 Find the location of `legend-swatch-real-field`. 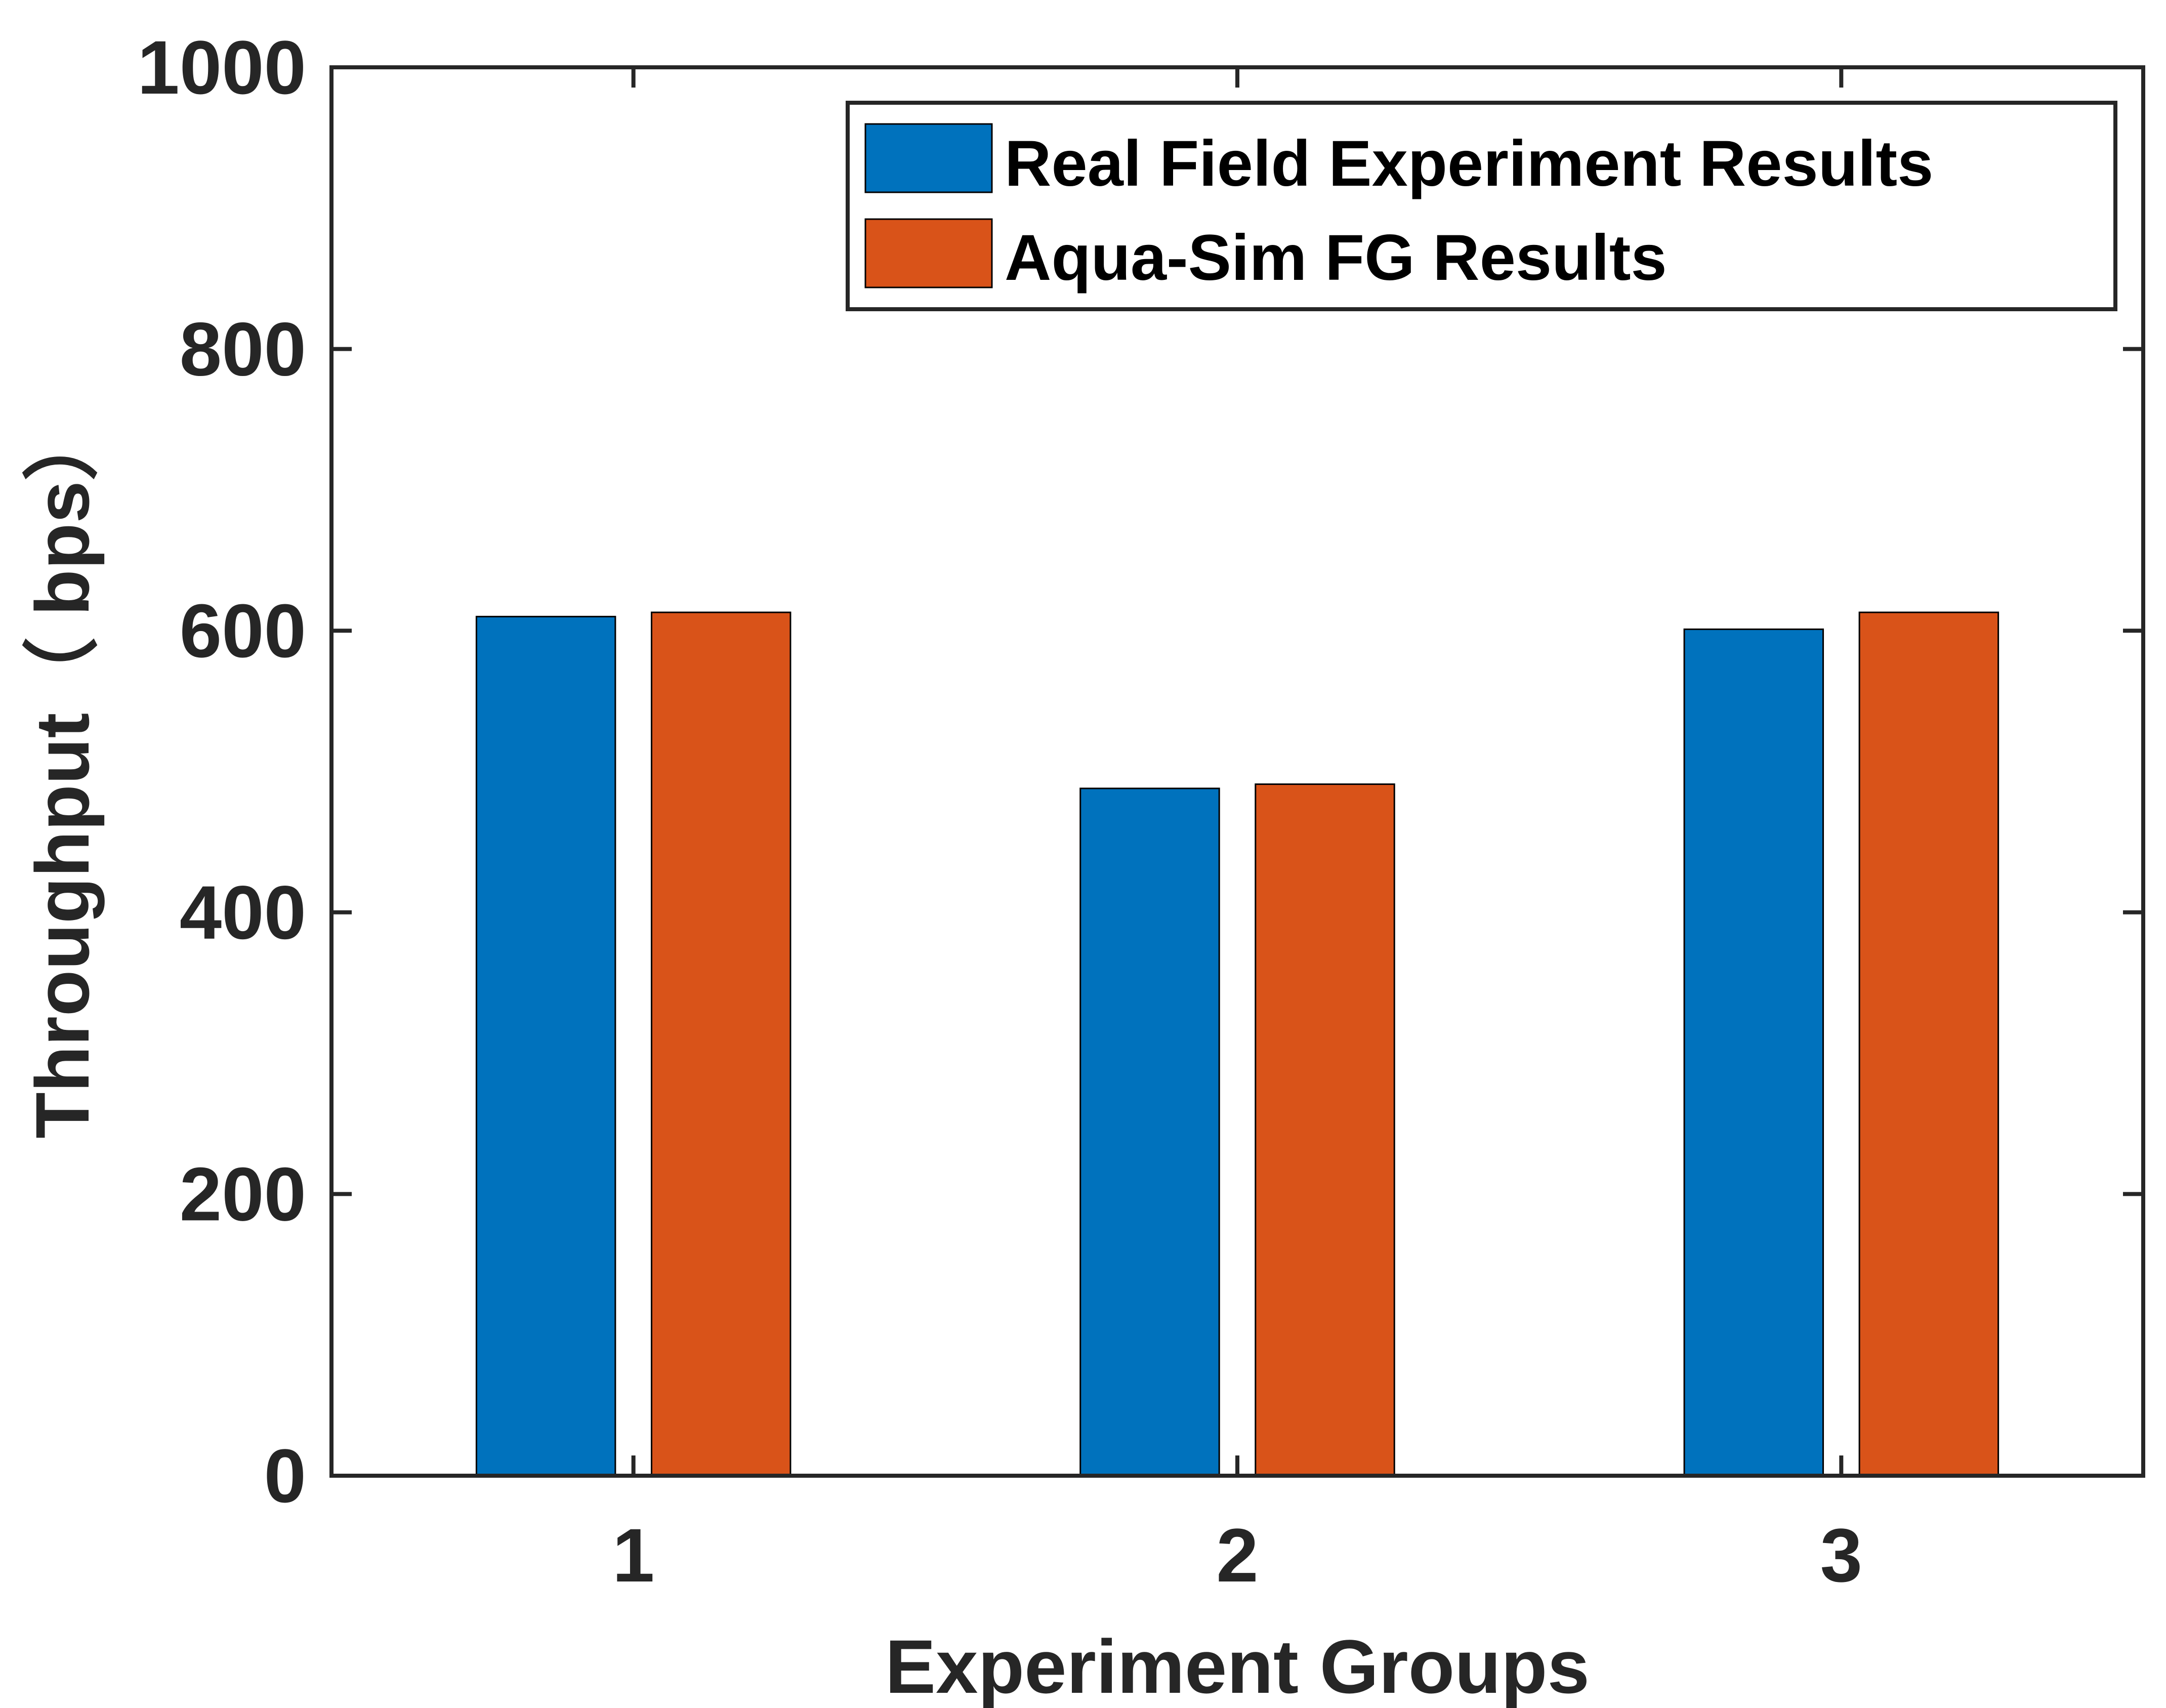

legend-swatch-real-field is located at coordinates (928, 158).